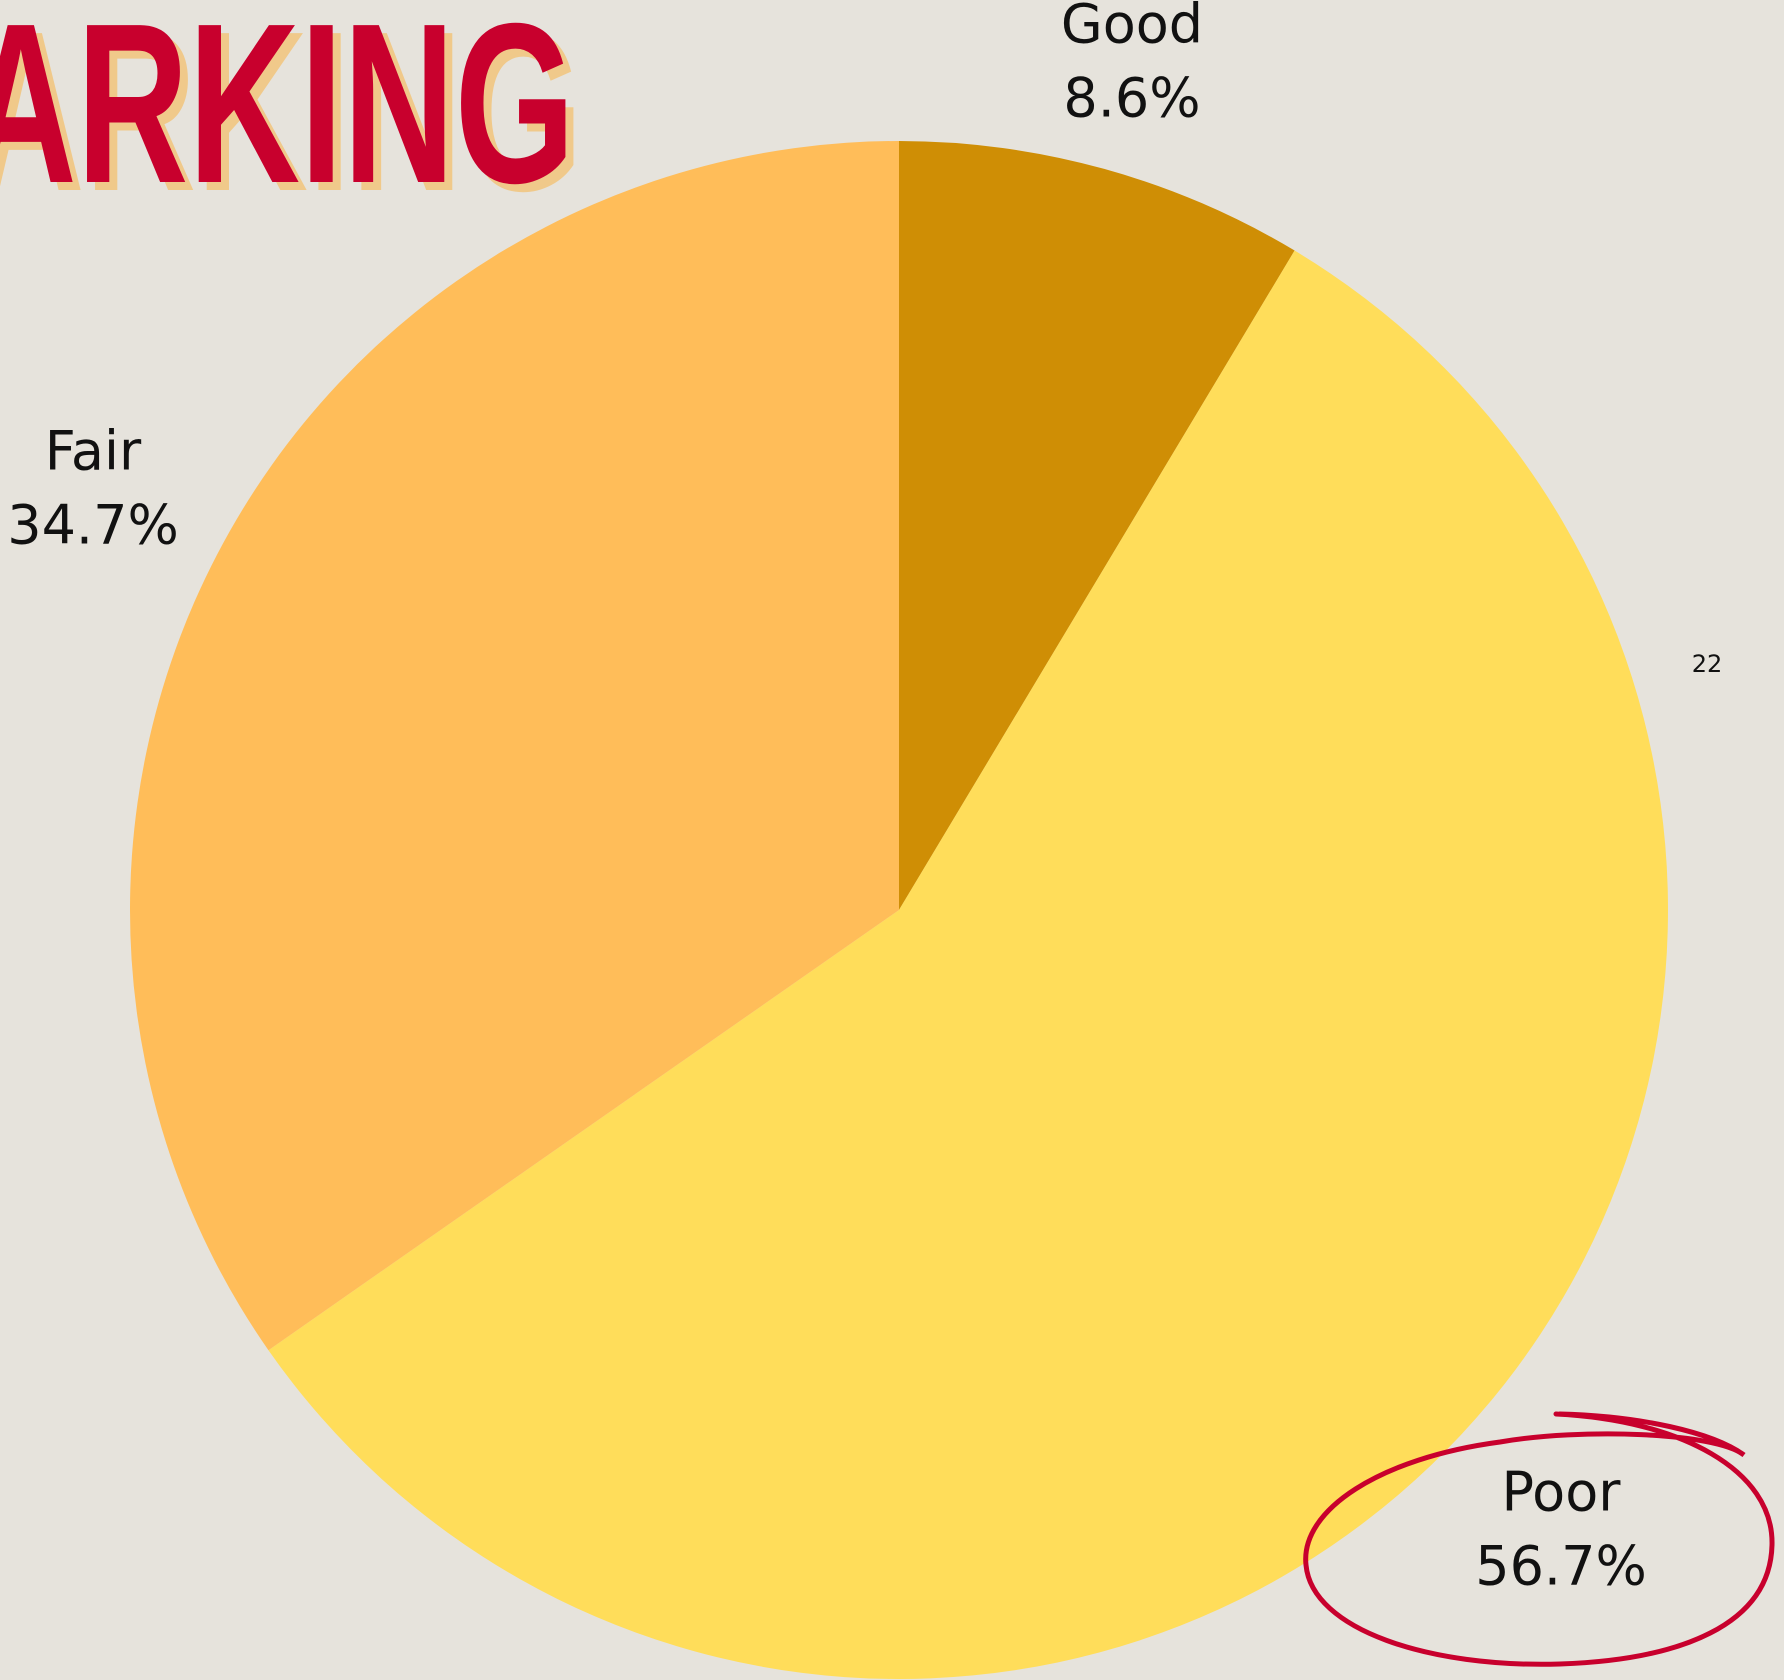 This screenshot has width=1784, height=1680. I want to click on slice-label: Poor, so click(1562, 1492).